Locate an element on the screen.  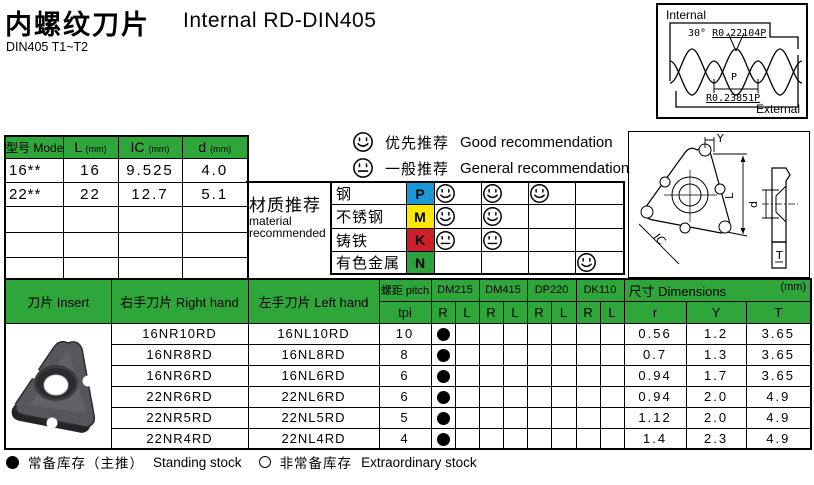
iso-grade-chip: N is located at coordinates (420, 263).